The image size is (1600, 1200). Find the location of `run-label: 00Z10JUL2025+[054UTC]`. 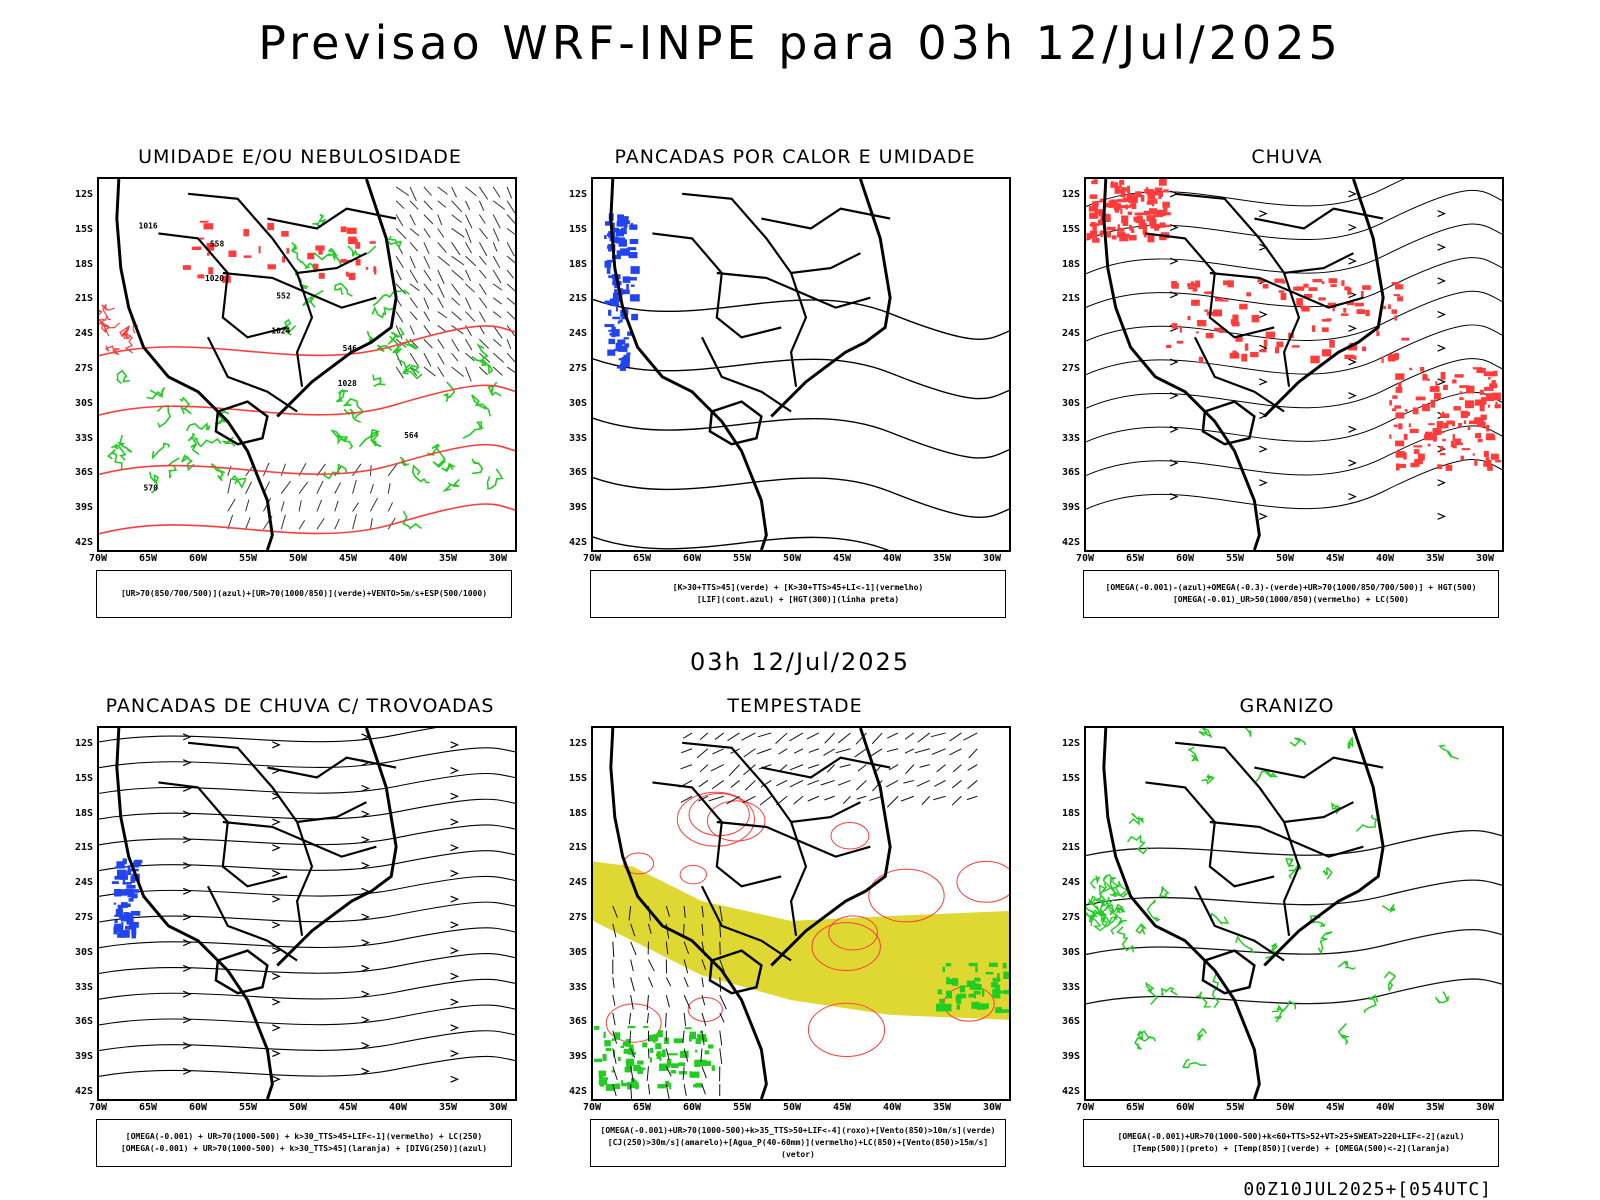

run-label: 00Z10JUL2025+[054UTC] is located at coordinates (1367, 1189).